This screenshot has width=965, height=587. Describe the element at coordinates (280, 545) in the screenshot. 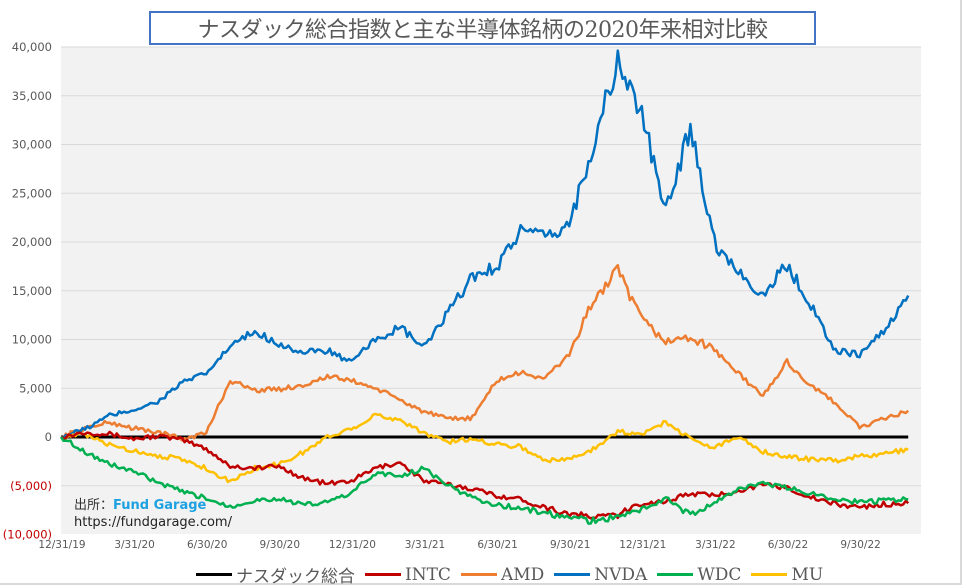

I see `x-tick-label: 9/30/20` at that location.